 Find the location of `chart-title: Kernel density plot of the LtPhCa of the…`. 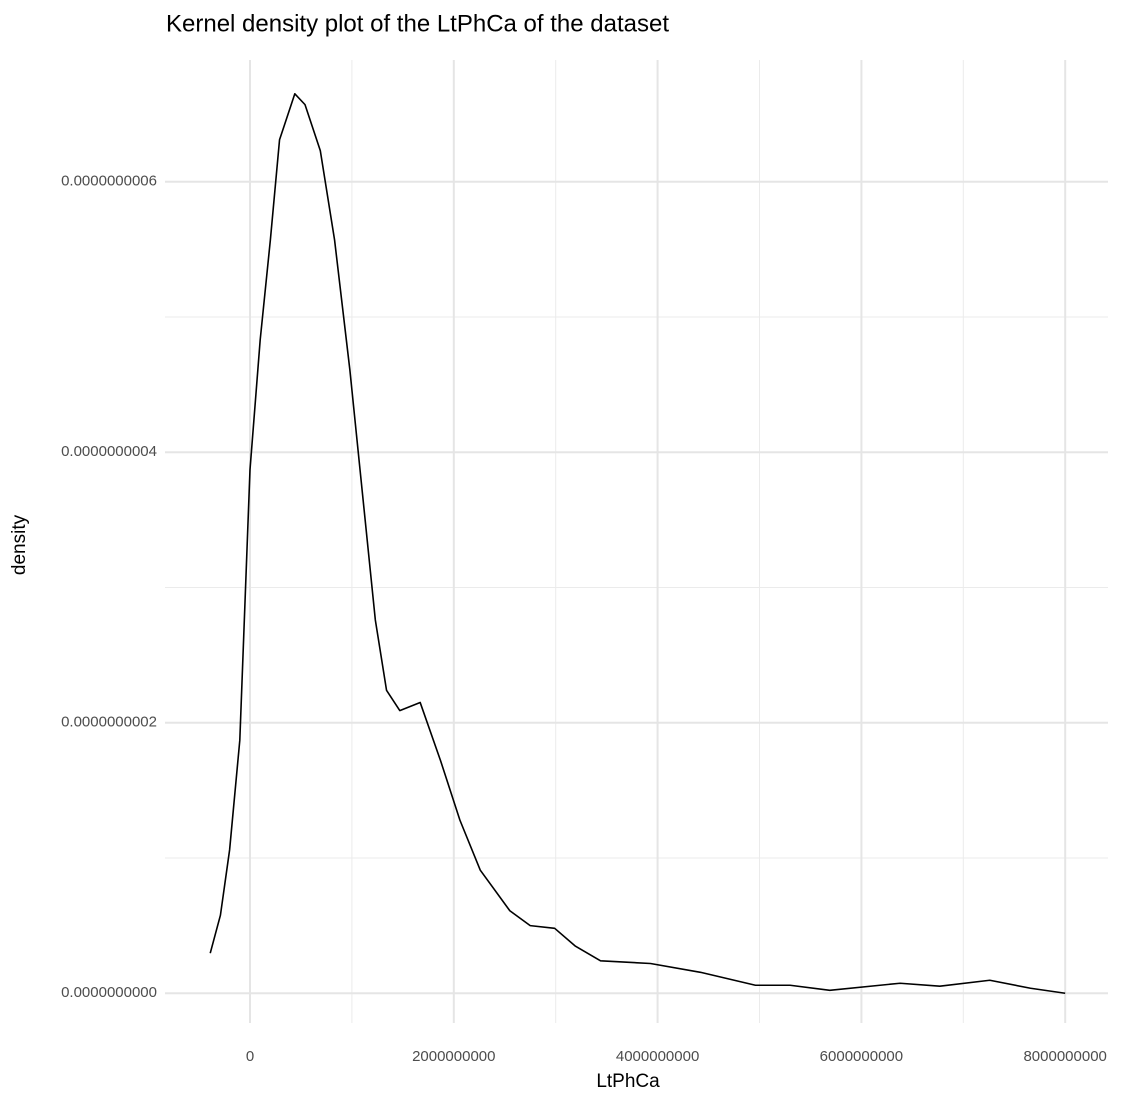

chart-title: Kernel density plot of the LtPhCa of the… is located at coordinates (417, 23).